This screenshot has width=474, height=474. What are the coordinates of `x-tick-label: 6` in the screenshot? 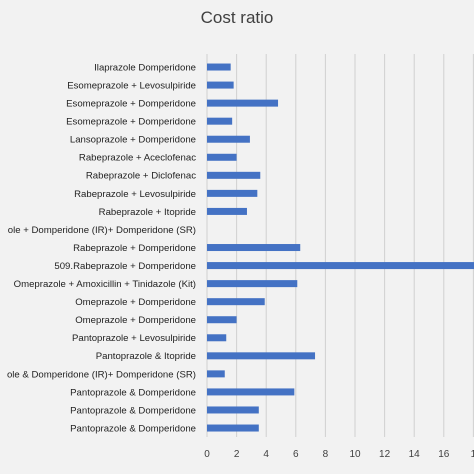 It's located at (296, 454).